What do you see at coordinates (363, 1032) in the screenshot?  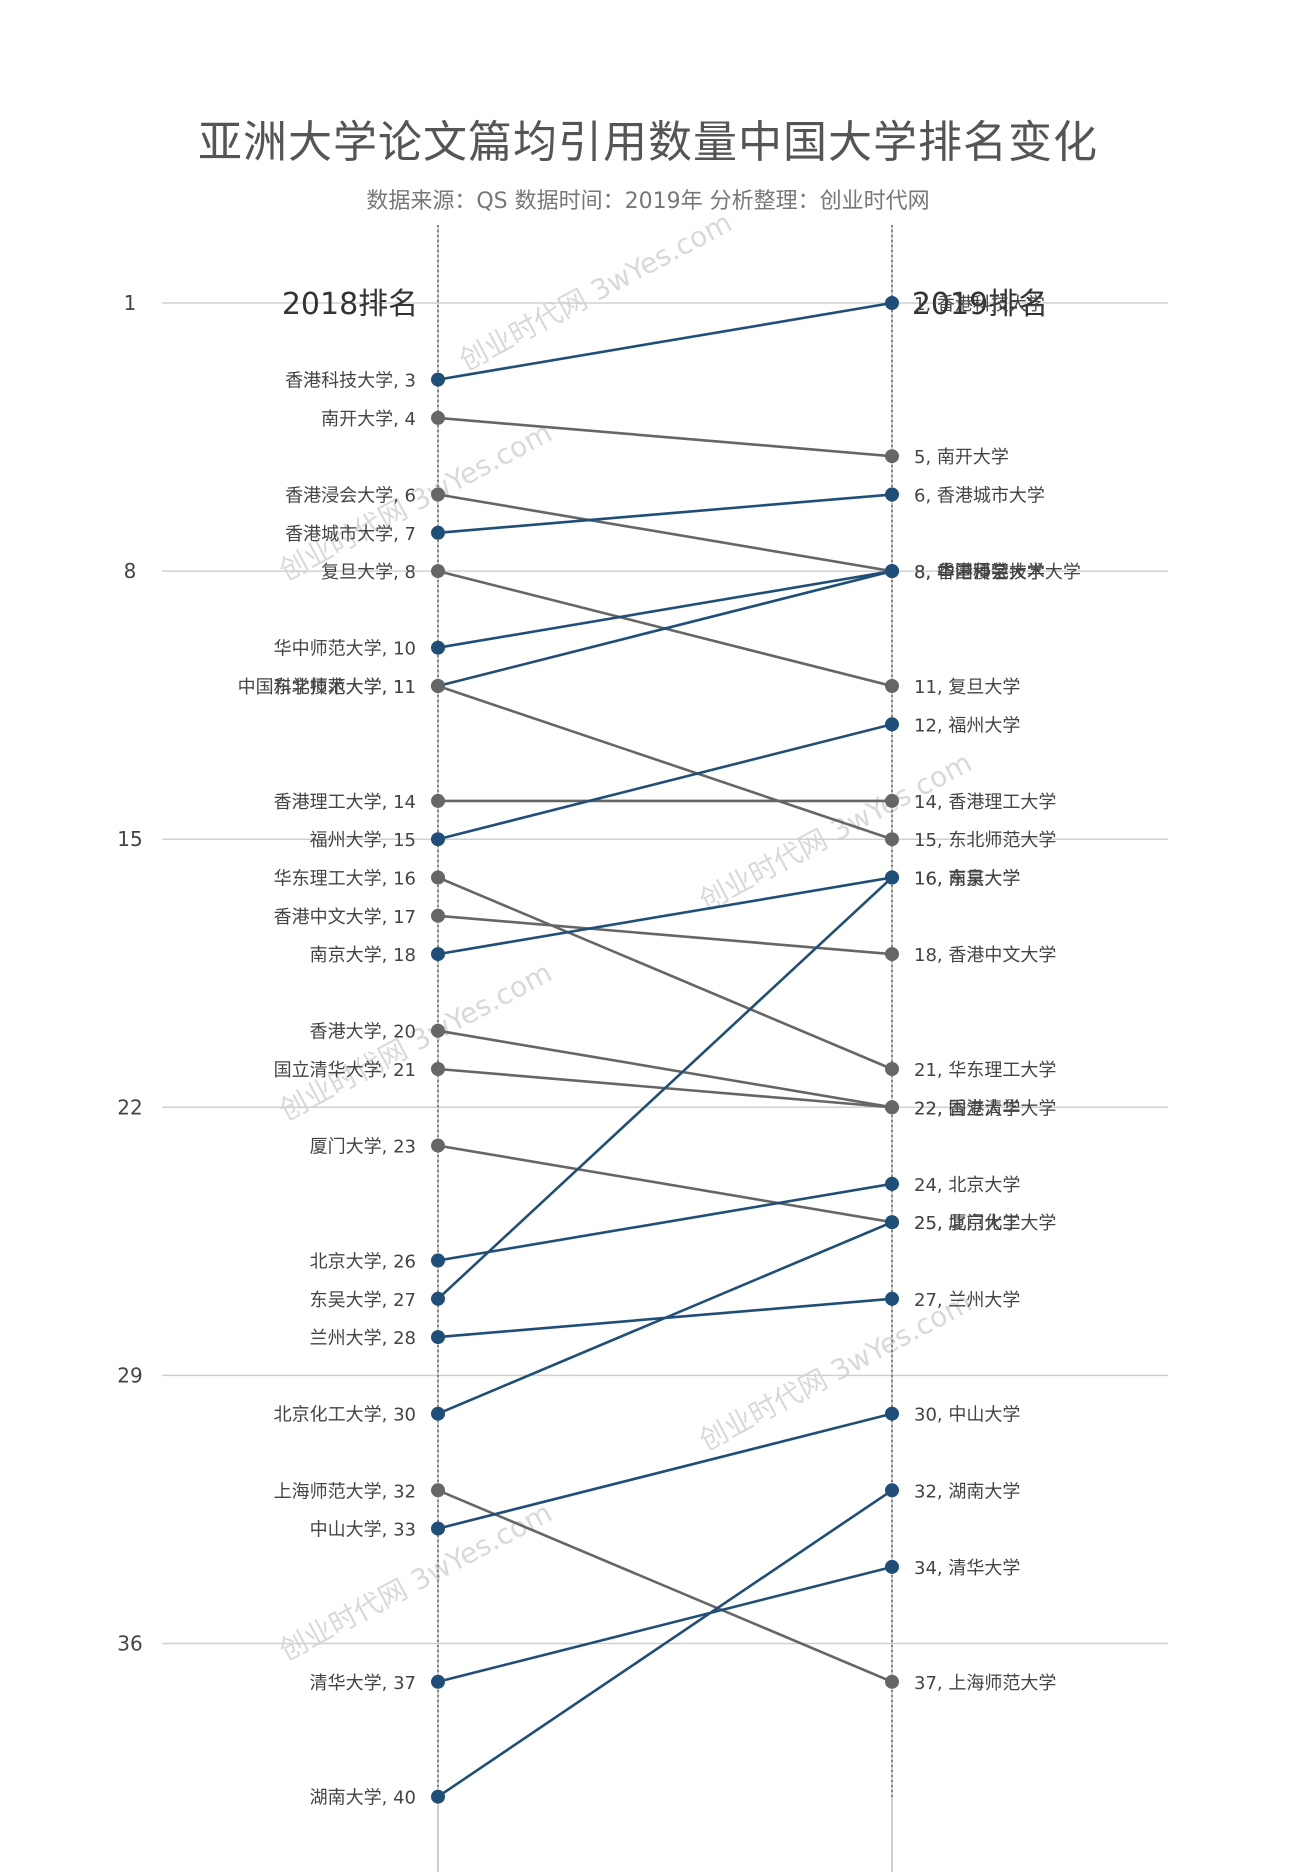 I see `label-2018: 香港大学, 20` at bounding box center [363, 1032].